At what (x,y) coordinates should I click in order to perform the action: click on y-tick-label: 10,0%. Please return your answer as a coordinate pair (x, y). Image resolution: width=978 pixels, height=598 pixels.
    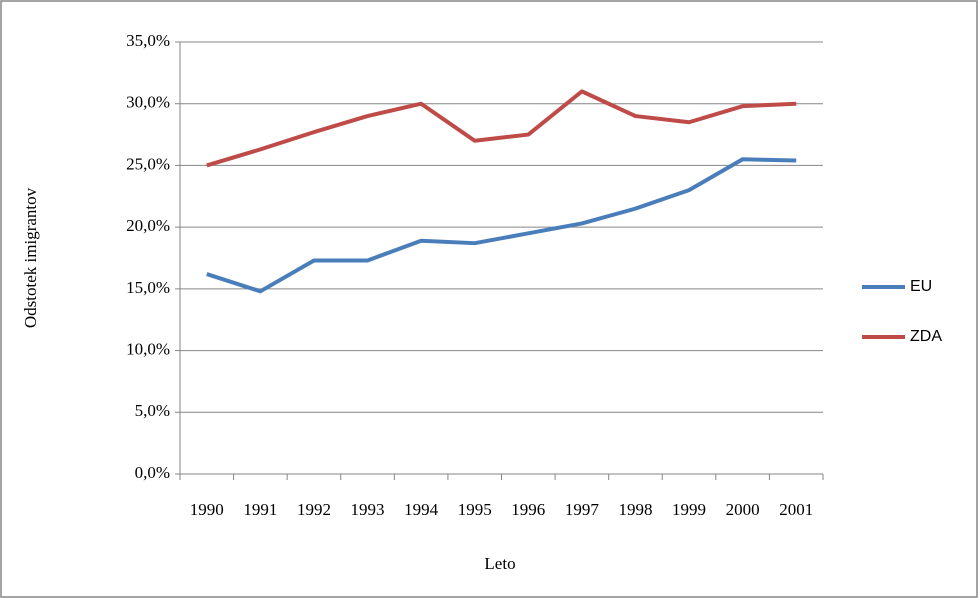
    Looking at the image, I should click on (148, 348).